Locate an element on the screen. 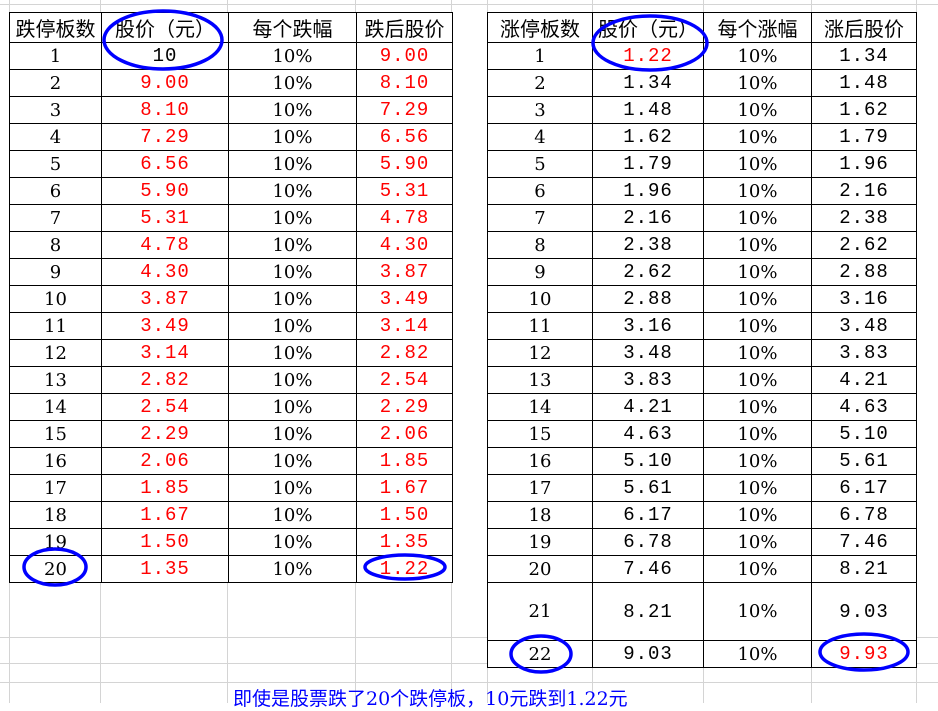 The width and height of the screenshot is (938, 711). result-price-cell: 1.35 is located at coordinates (404, 542).